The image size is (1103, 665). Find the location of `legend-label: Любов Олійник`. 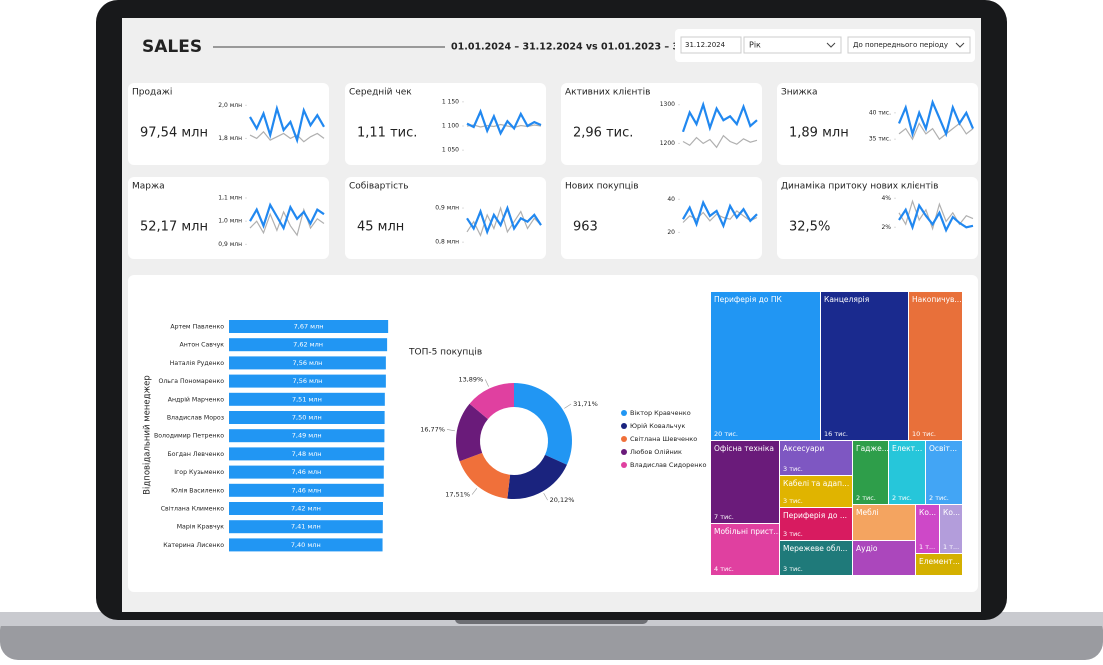

legend-label: Любов Олійник is located at coordinates (656, 452).